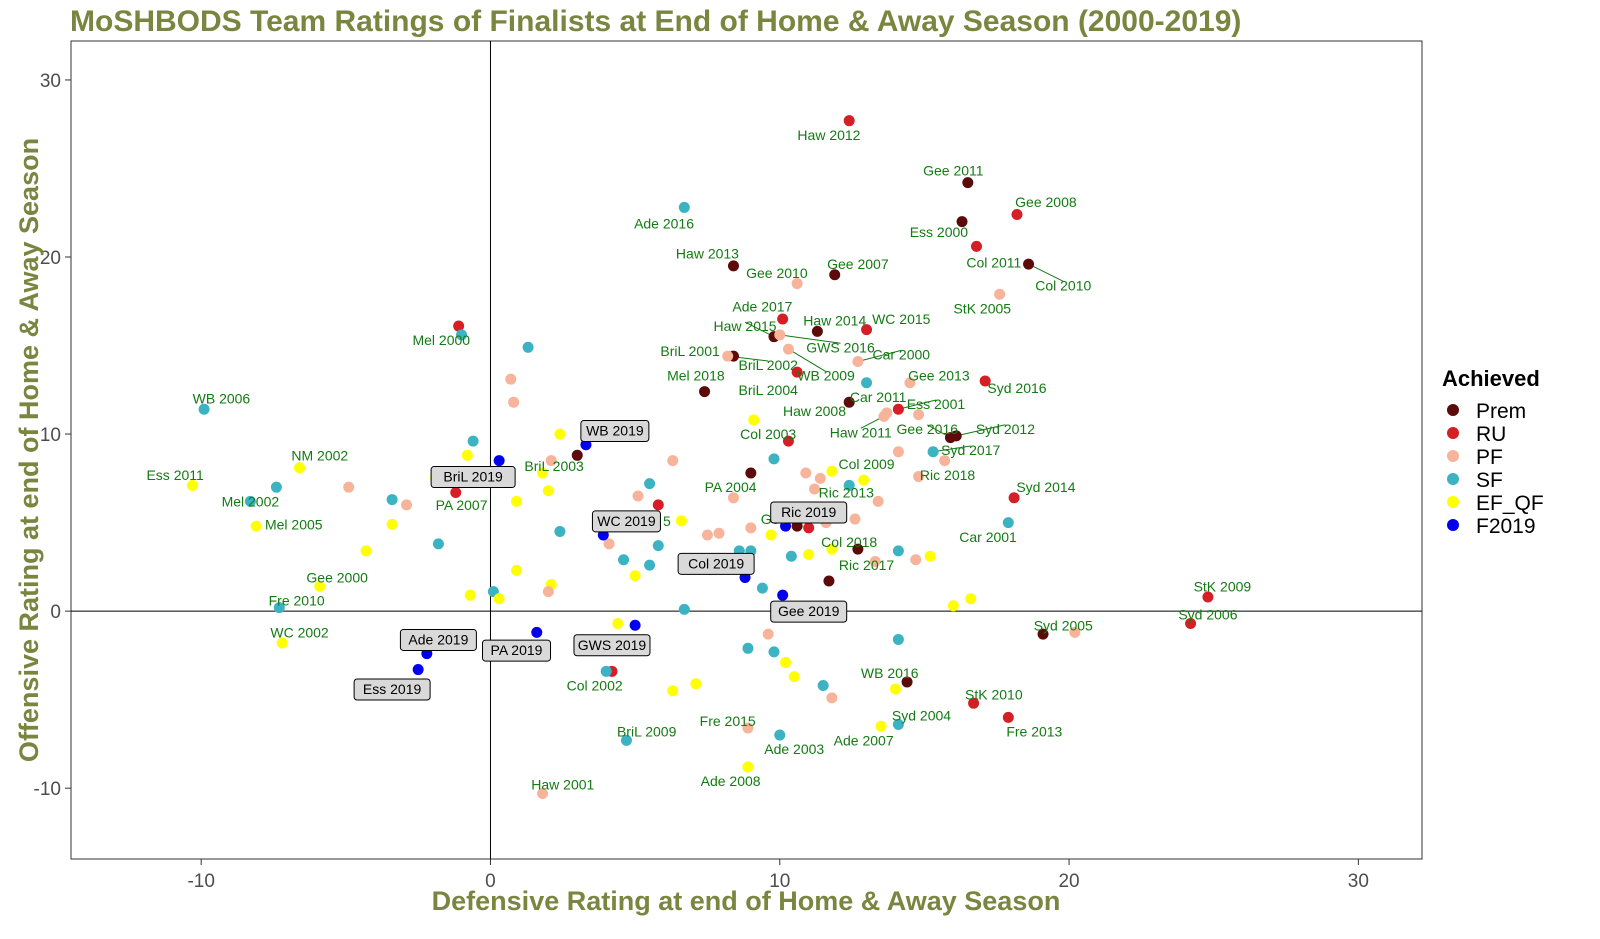 Image resolution: width=1600 pixels, height=939 pixels. What do you see at coordinates (809, 611) in the screenshot?
I see `boxed-point-label: Gee 2019` at bounding box center [809, 611].